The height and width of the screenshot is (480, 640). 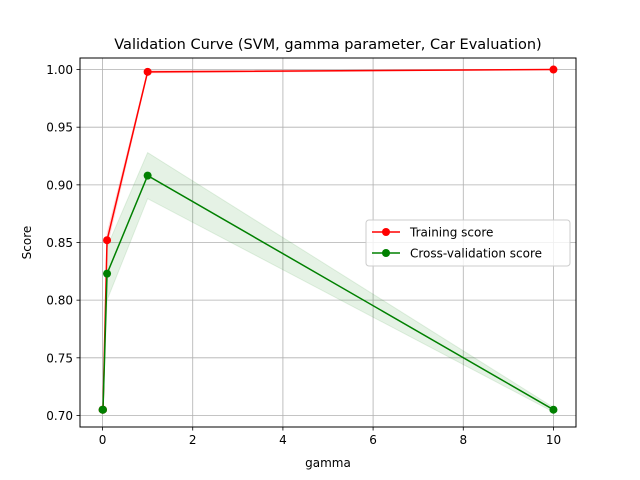 What do you see at coordinates (59, 128) in the screenshot?
I see `y-tick-label: 0.95` at bounding box center [59, 128].